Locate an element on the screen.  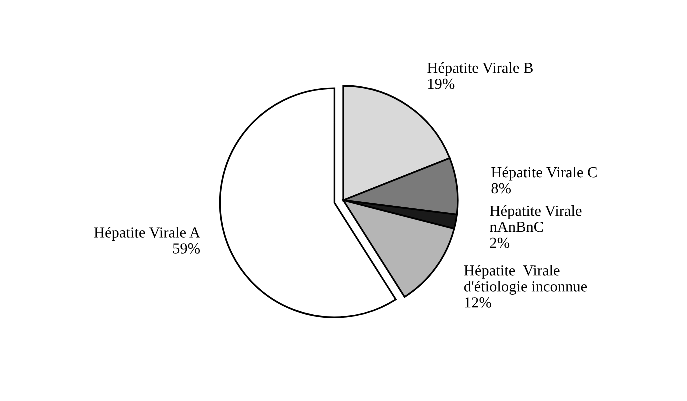
slice-label: Hépatite Virale C is located at coordinates (544, 173).